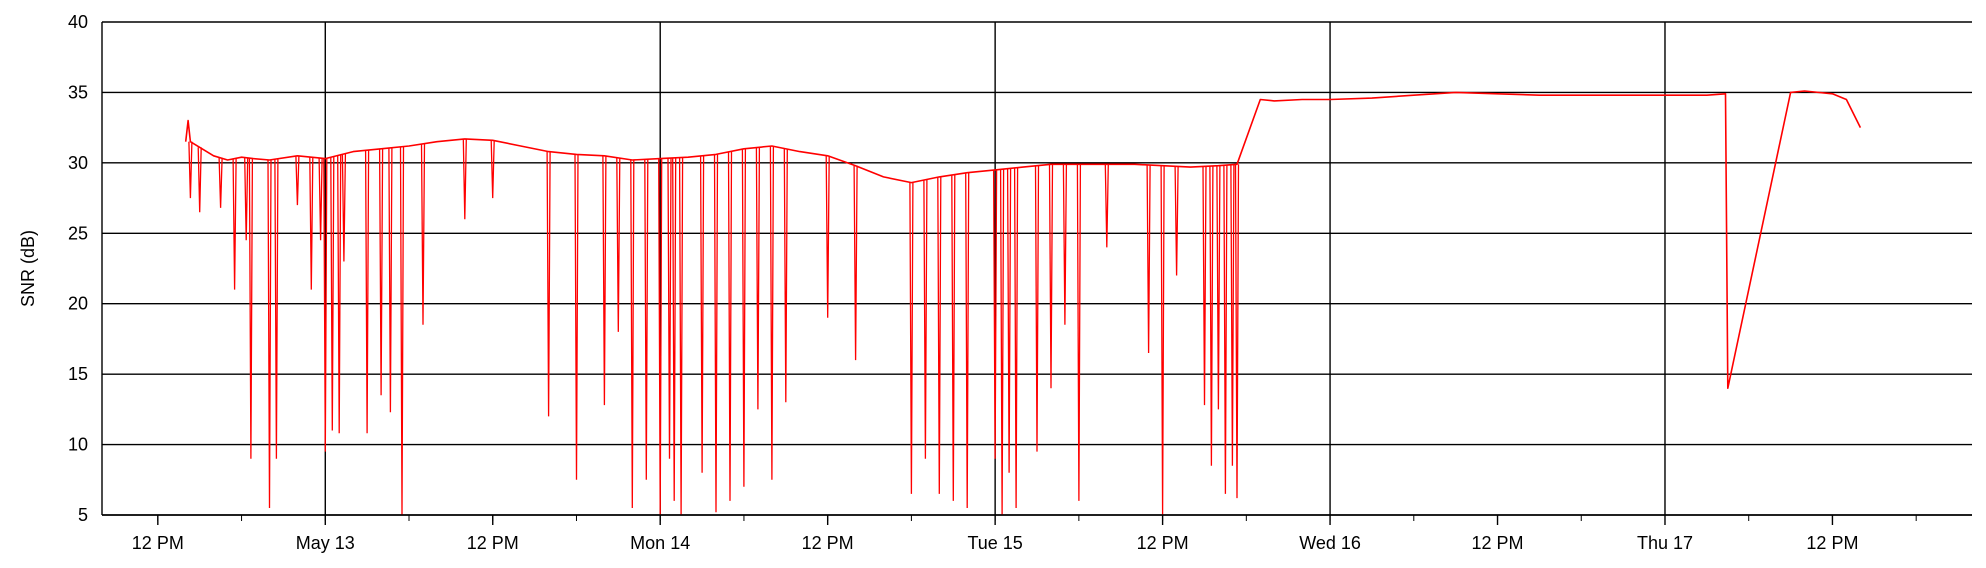  I want to click on y-axis-title: SNR (dB), so click(28, 268).